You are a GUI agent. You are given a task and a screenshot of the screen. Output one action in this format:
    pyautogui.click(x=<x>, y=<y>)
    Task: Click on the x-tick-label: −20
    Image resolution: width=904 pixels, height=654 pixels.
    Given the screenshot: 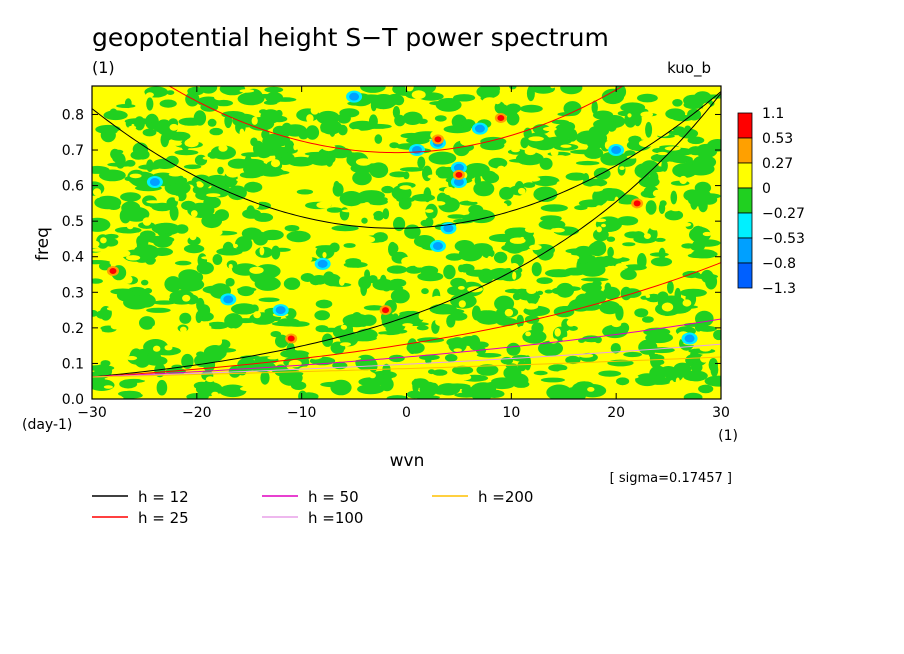 What is the action you would take?
    pyautogui.click(x=197, y=413)
    